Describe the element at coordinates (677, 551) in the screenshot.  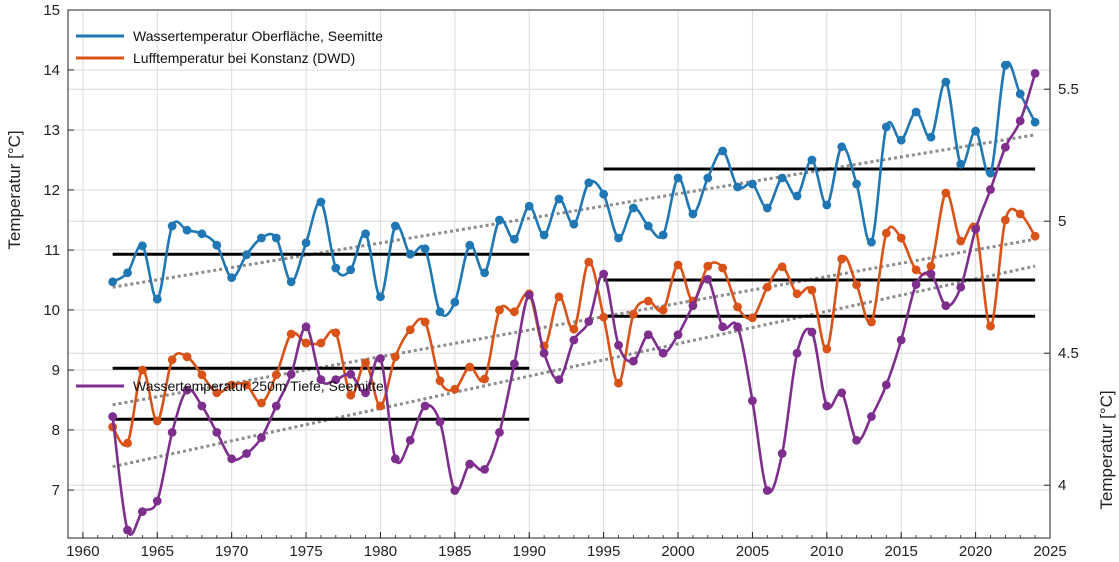
I see `x-tick-label: 2000` at that location.